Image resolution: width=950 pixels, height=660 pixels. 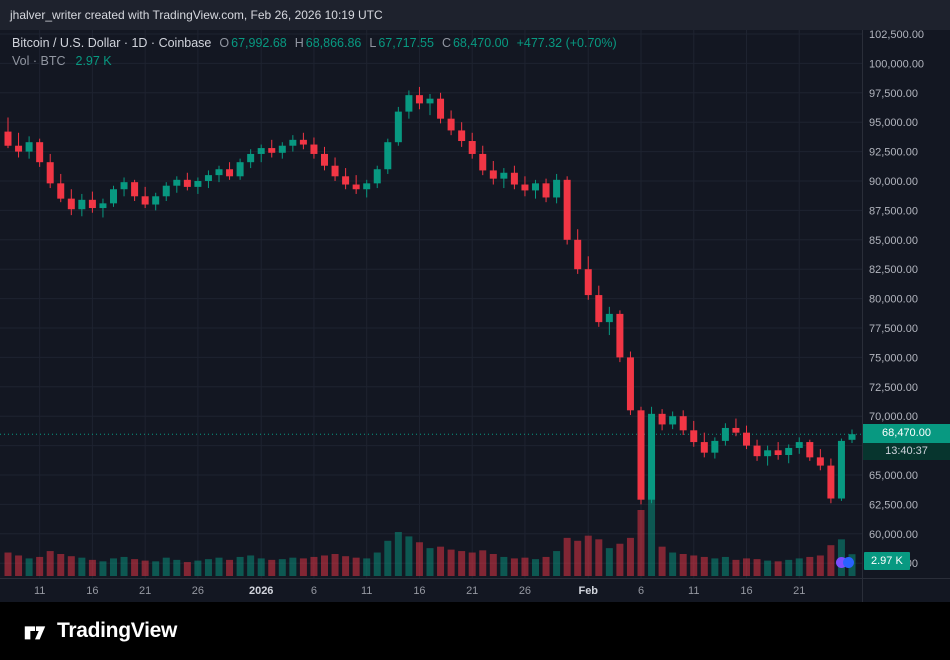 I want to click on bar-close-countdown: 13:40:37, so click(x=906, y=451).